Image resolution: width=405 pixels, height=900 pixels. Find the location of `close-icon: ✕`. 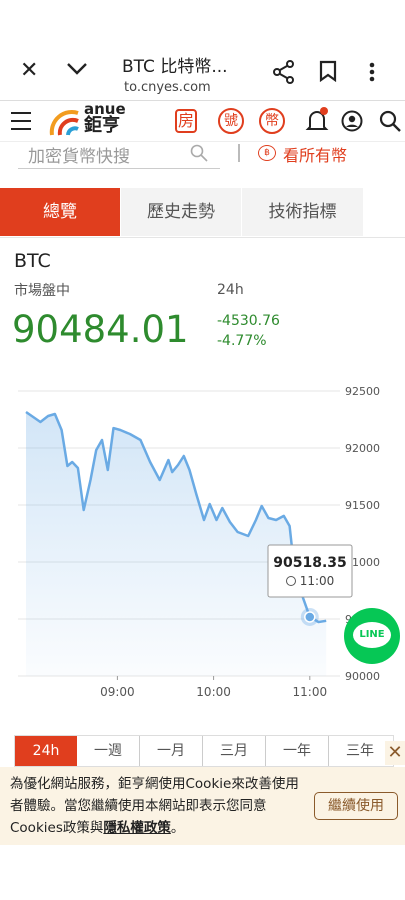

close-icon: ✕ is located at coordinates (29, 70).